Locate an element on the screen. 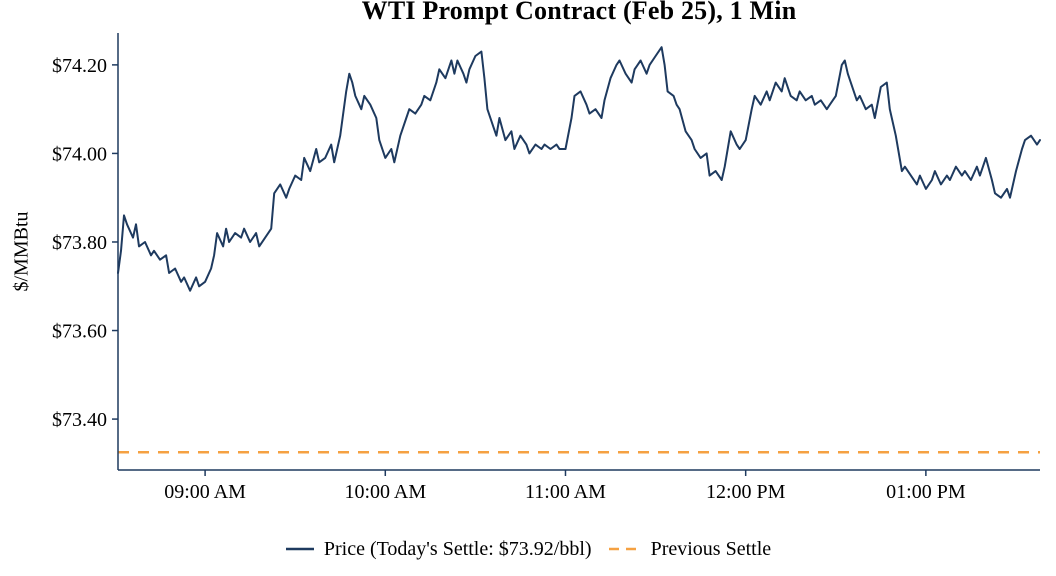 This screenshot has width=1056, height=576. x-tick-label: 01:00 PM is located at coordinates (926, 492).